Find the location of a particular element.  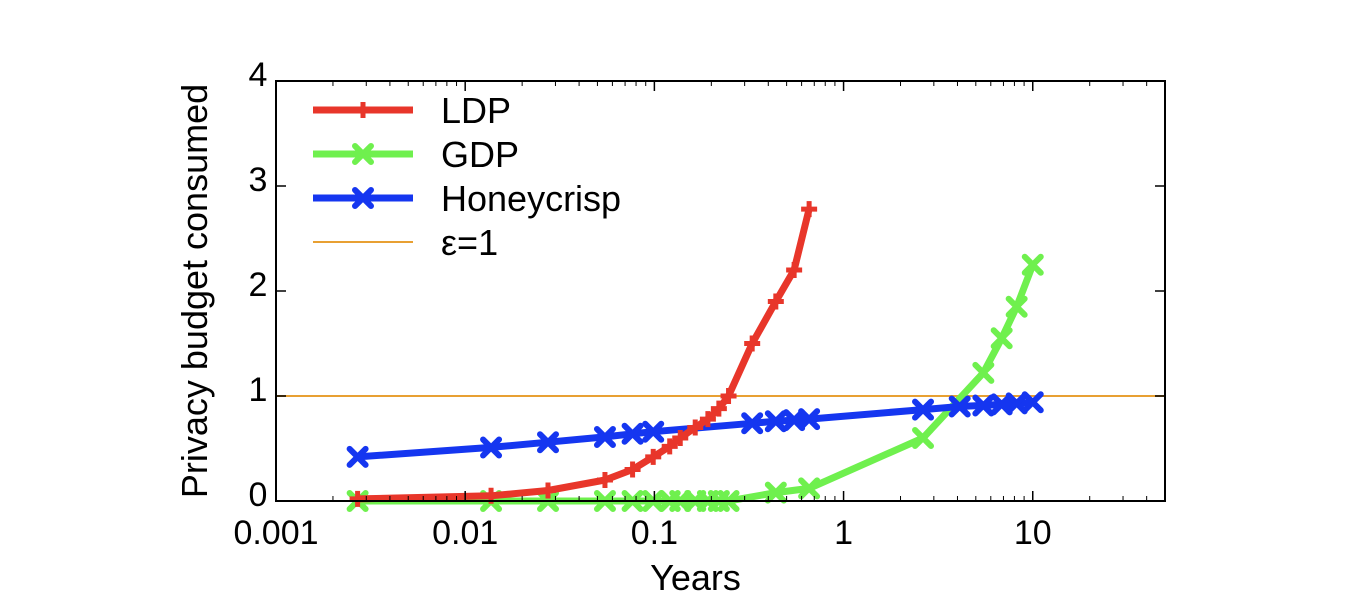

series-honeycrisp is located at coordinates (695, 429).